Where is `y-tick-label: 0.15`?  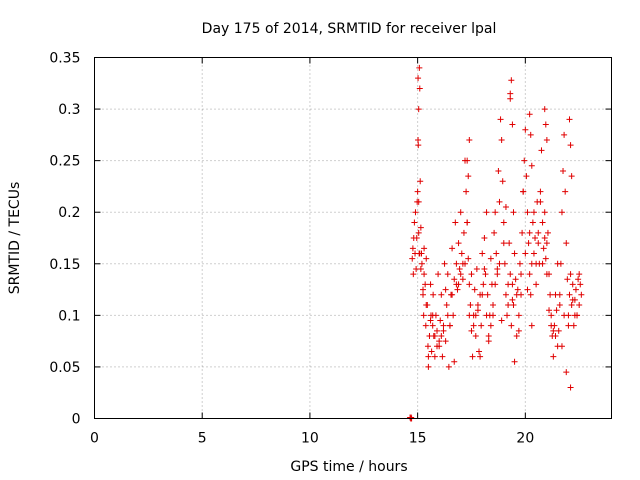 y-tick-label: 0.15 is located at coordinates (64, 265).